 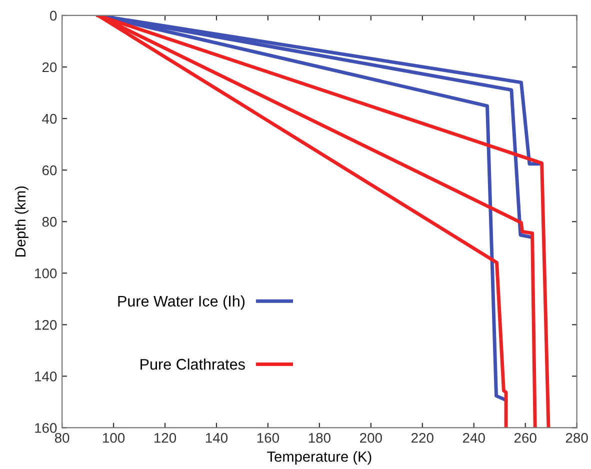 What do you see at coordinates (62, 437) in the screenshot?
I see `x-tick-label: 80` at bounding box center [62, 437].